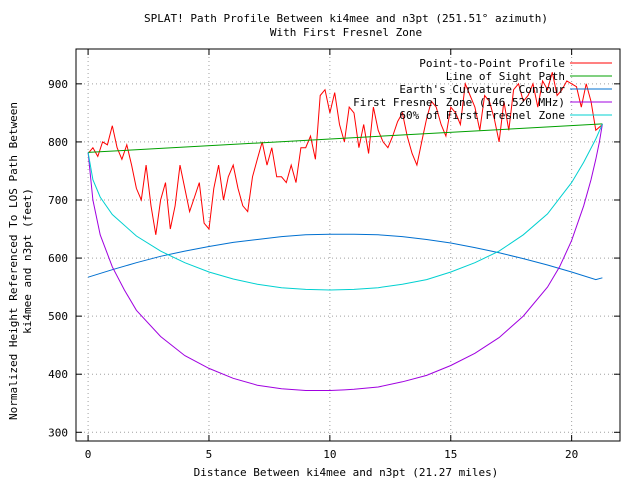 The height and width of the screenshot is (480, 640). I want to click on x-tick-label: 10, so click(329, 454).